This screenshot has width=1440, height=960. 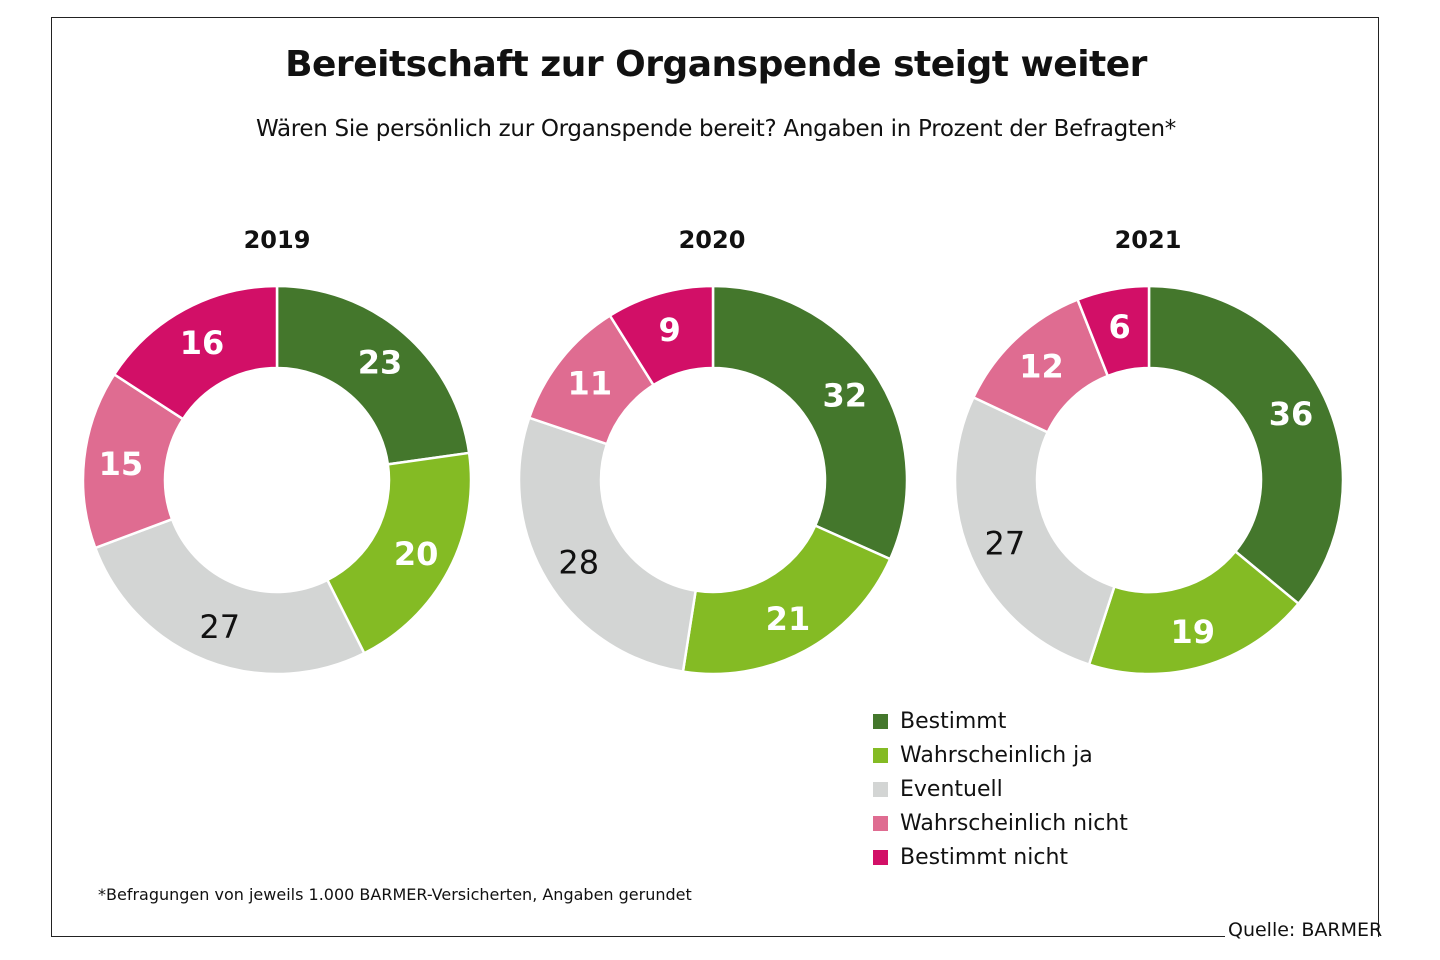 I want to click on legend-label: Wahrscheinlich ja, so click(x=996, y=755).